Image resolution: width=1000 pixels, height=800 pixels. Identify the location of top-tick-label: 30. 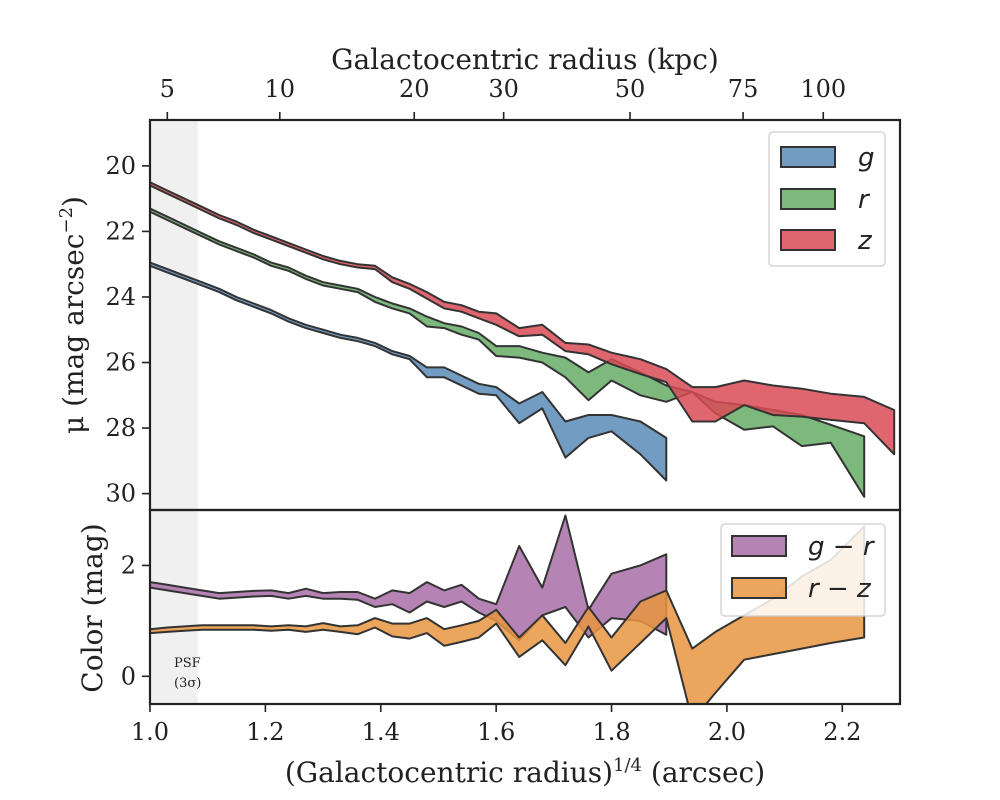
(503, 89).